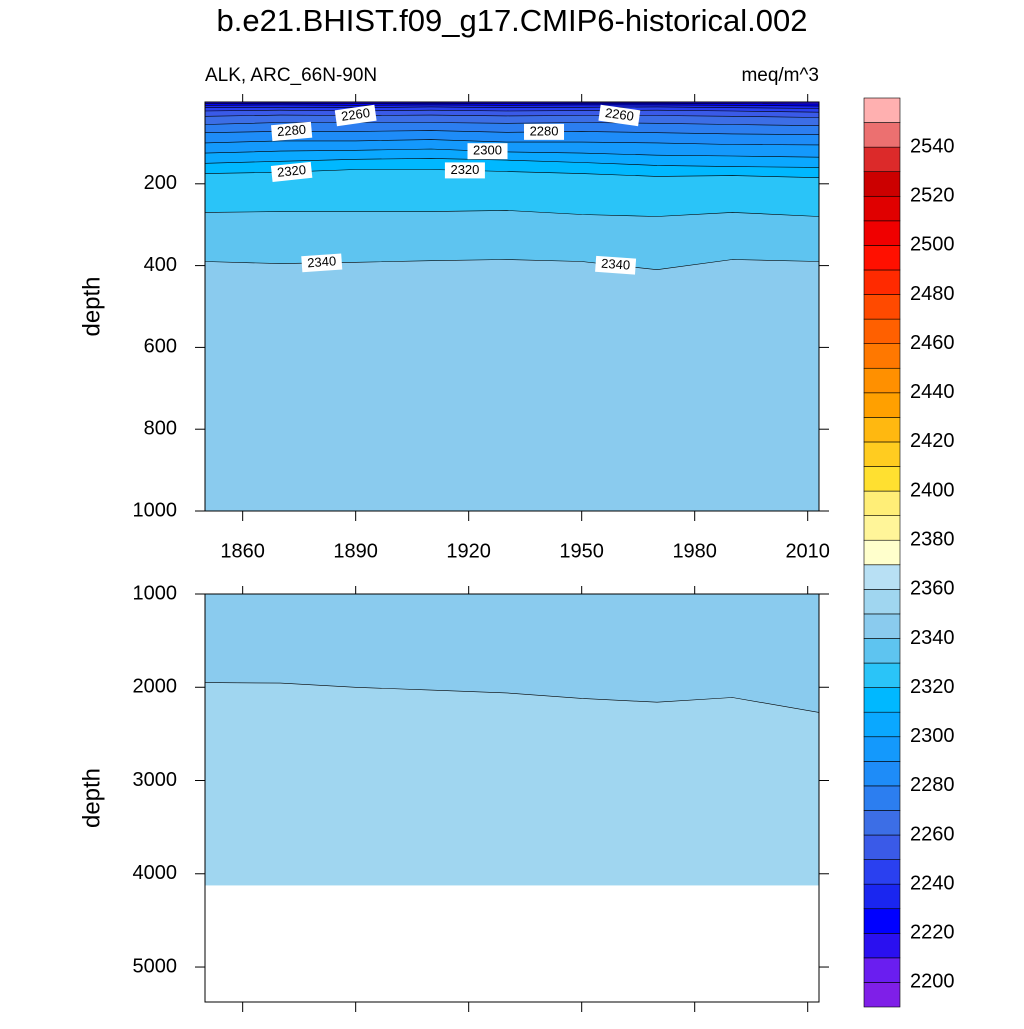  Describe the element at coordinates (242, 551) in the screenshot. I see `x-tick-label: 1860` at that location.